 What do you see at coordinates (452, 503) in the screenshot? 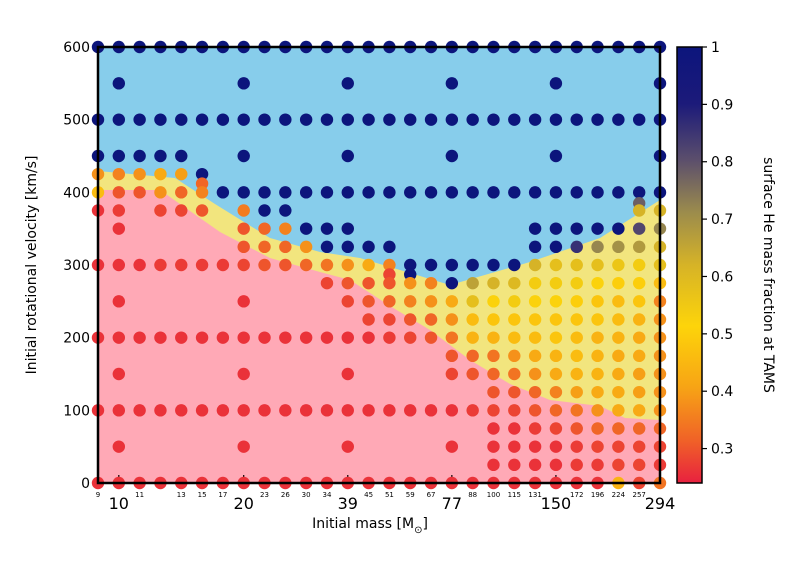
I see `x-tick-label: 77` at bounding box center [452, 503].